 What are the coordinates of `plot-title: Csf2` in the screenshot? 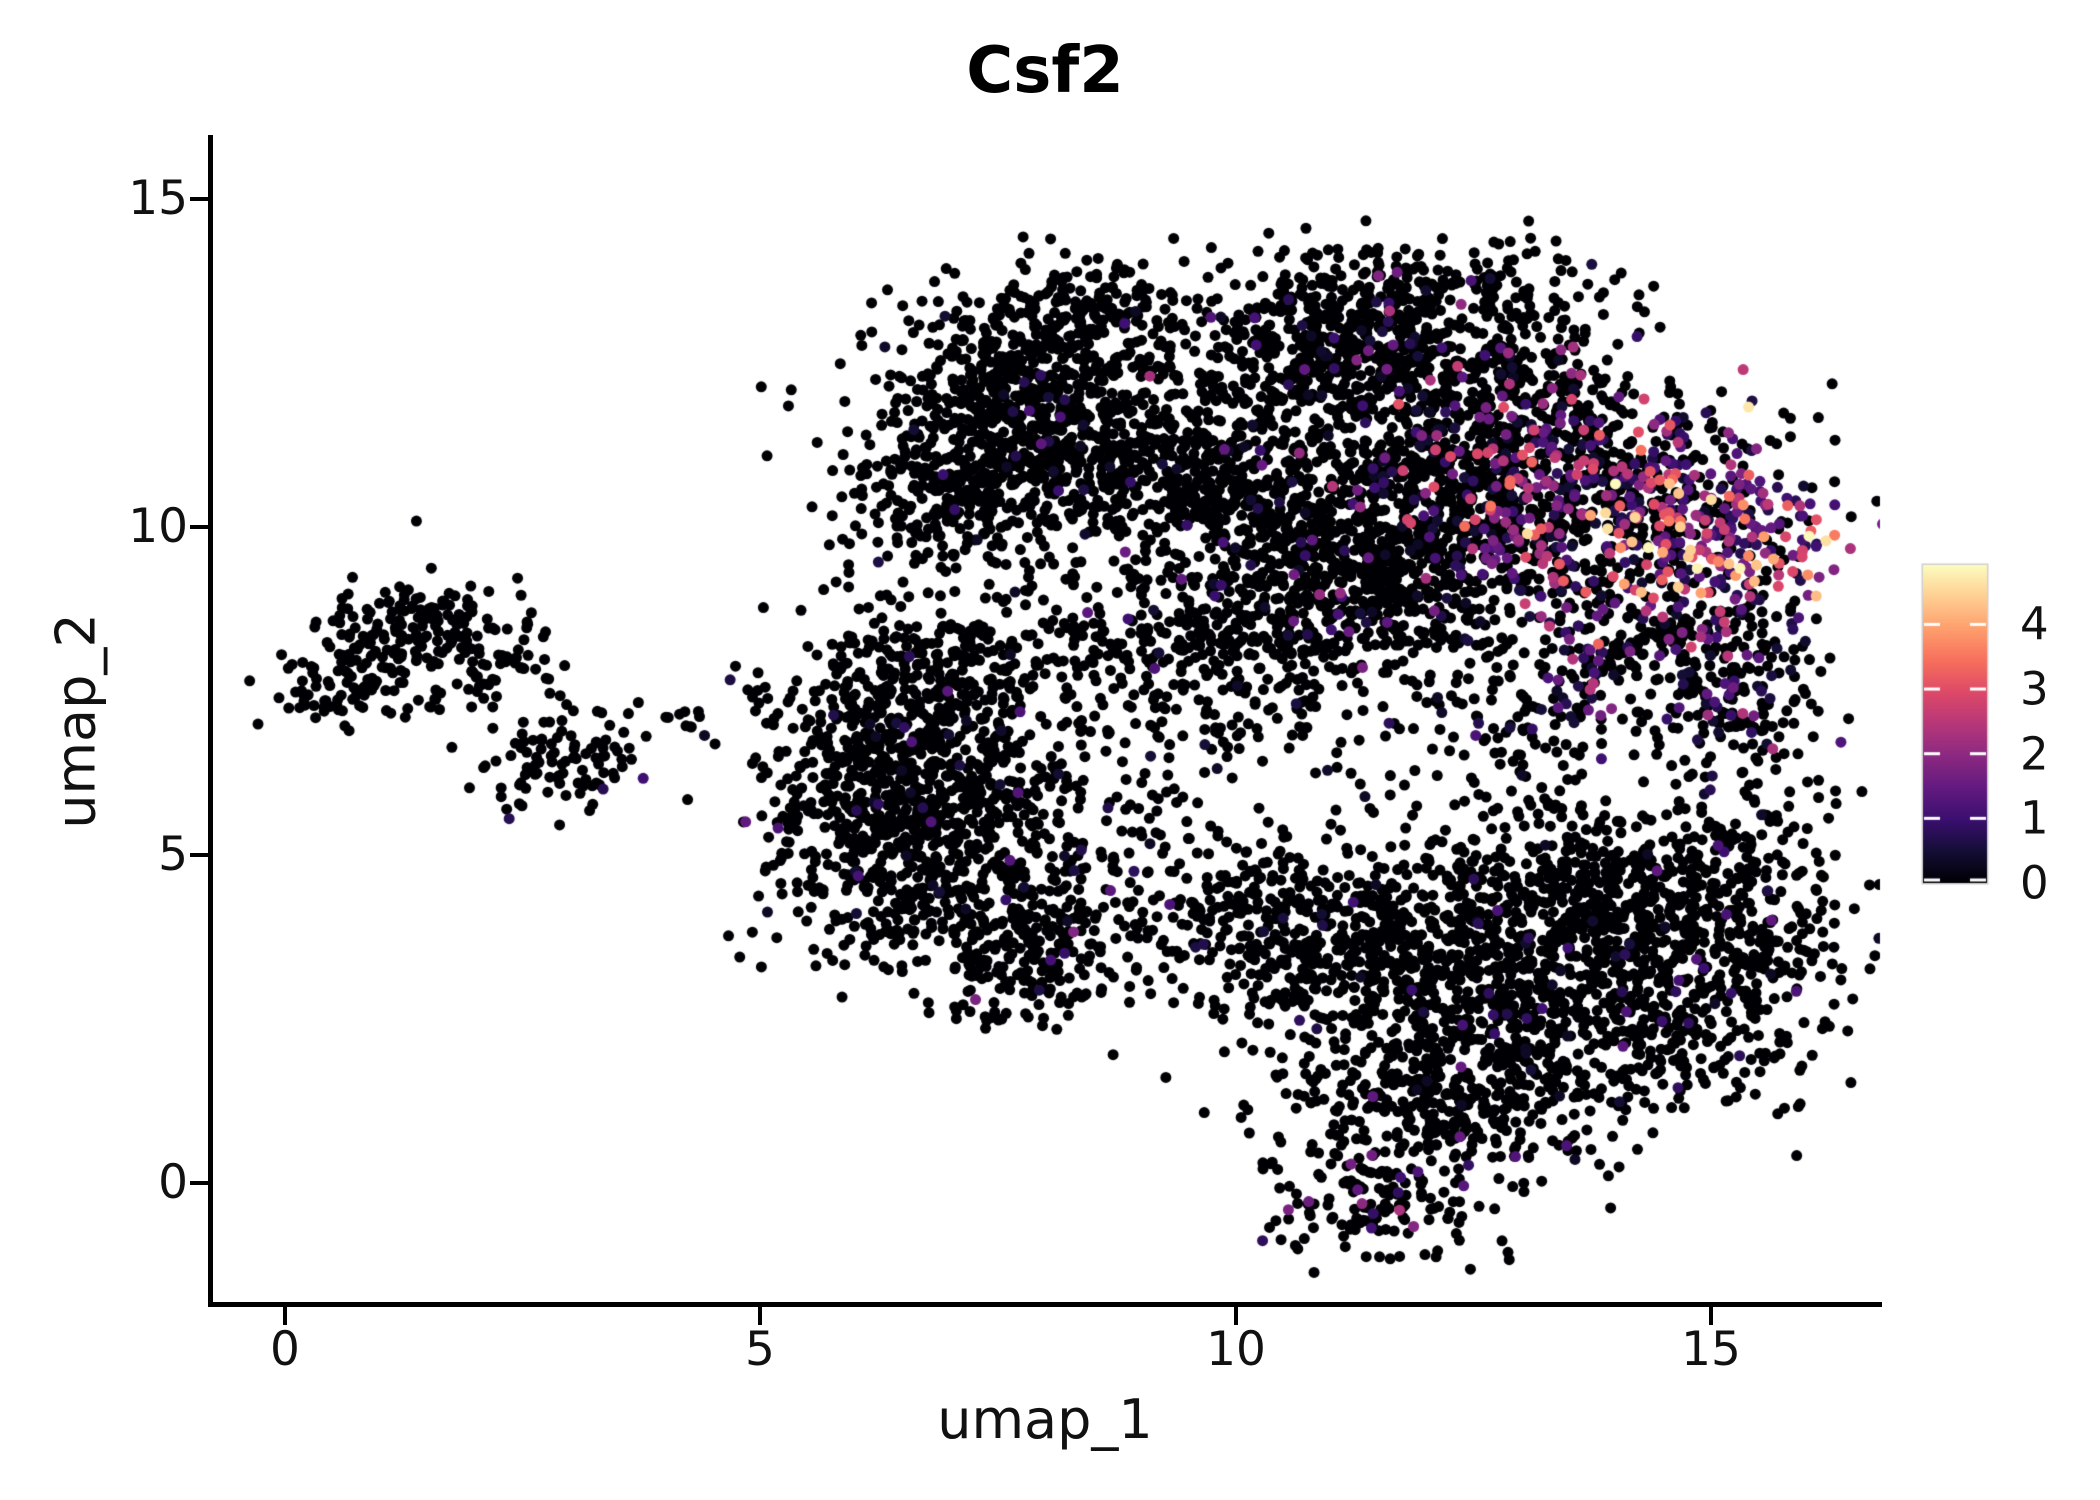 It's located at (1045, 71).